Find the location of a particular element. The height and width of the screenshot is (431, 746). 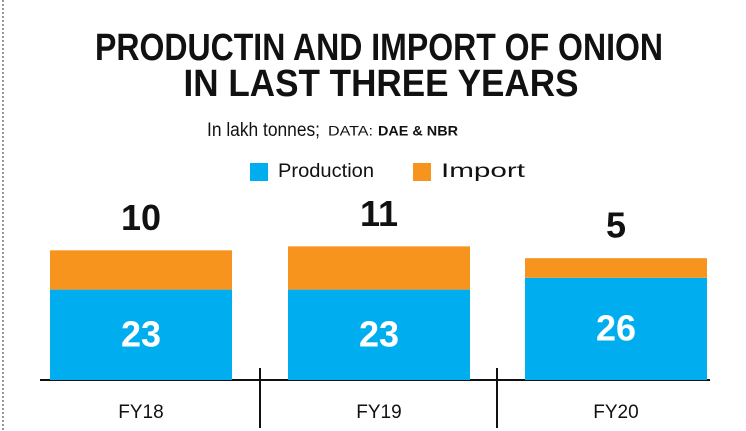

source: DAE & NBR is located at coordinates (418, 131).